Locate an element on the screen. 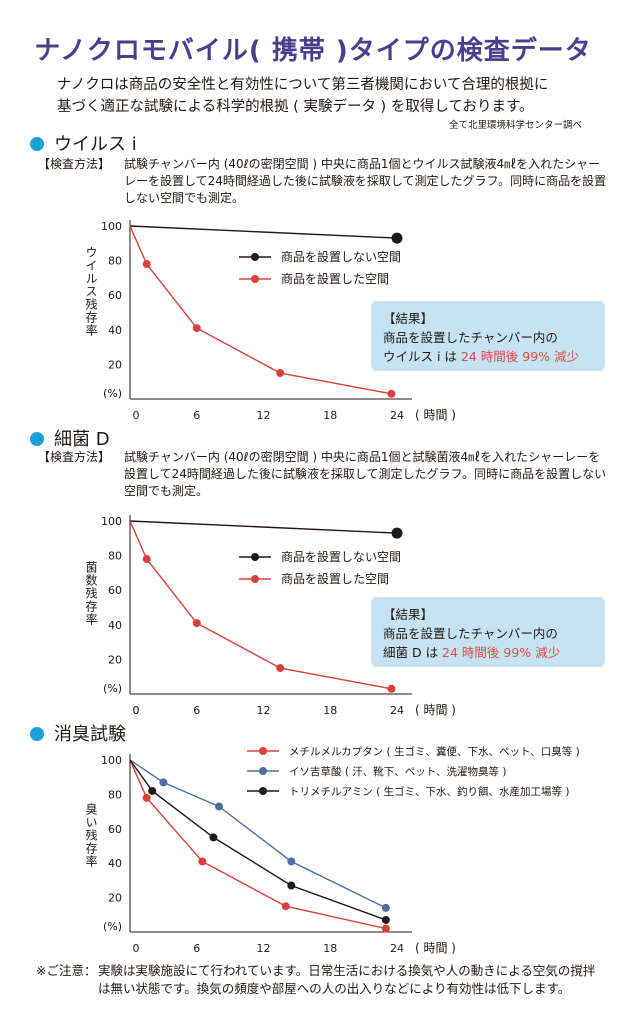 The image size is (626, 1024). caution-label: ※ご注意： is located at coordinates (66, 970).